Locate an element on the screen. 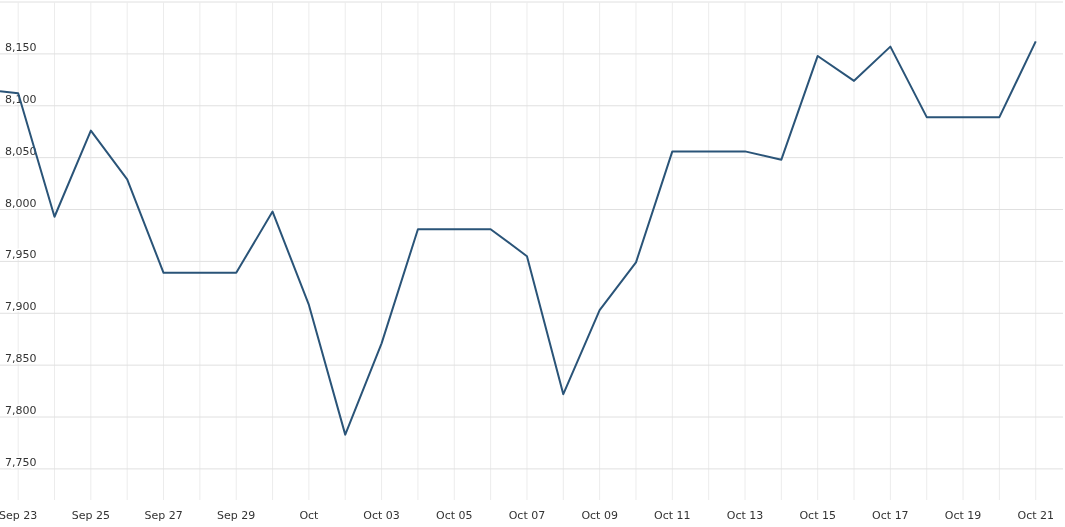 The height and width of the screenshot is (527, 1065). x-tick-label: Sep 25 is located at coordinates (90, 515).